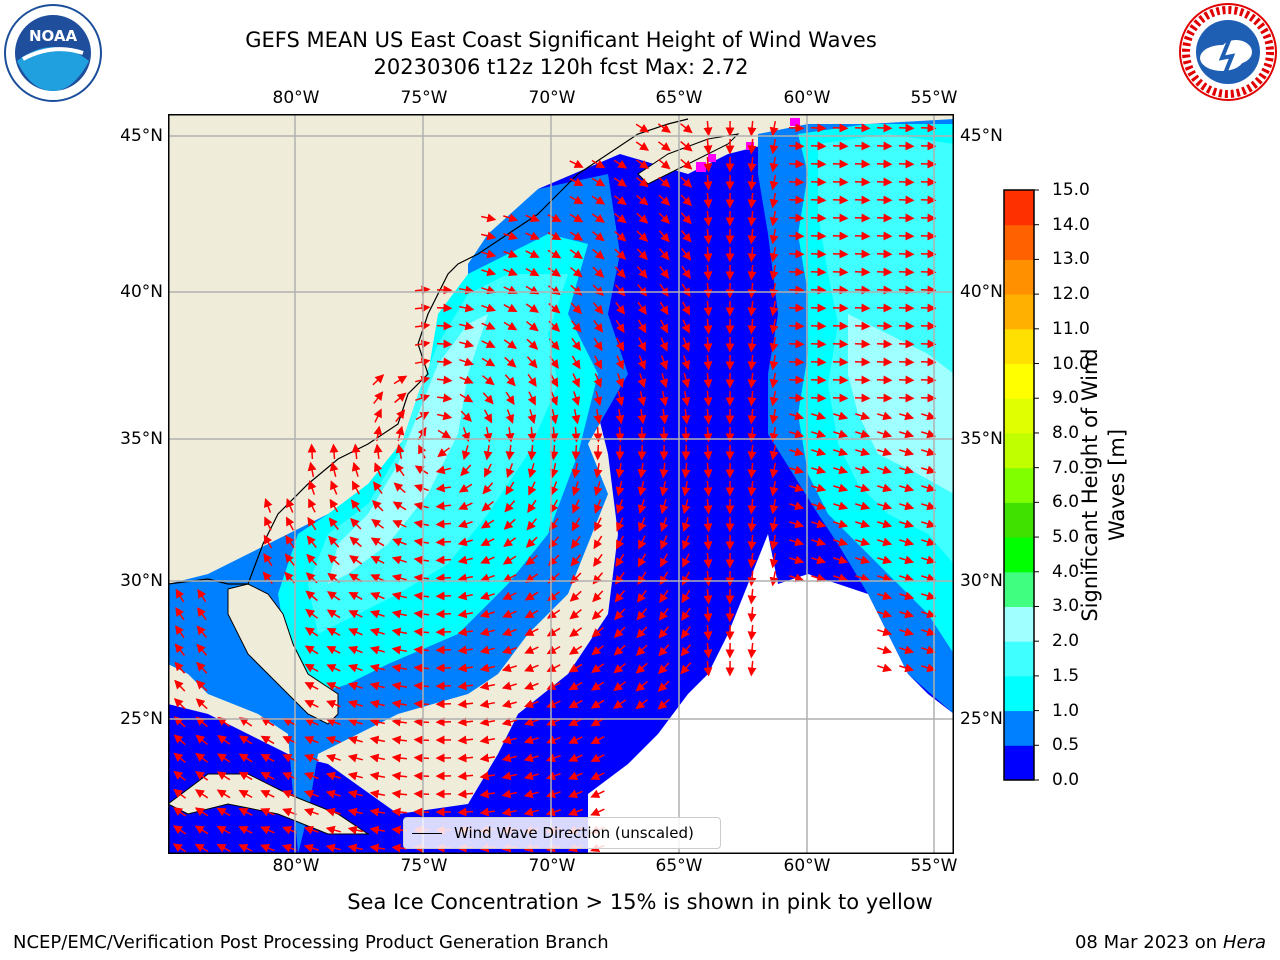 This screenshot has width=1280, height=960. I want to click on colorbar-tick-label: 12.0, so click(1071, 294).